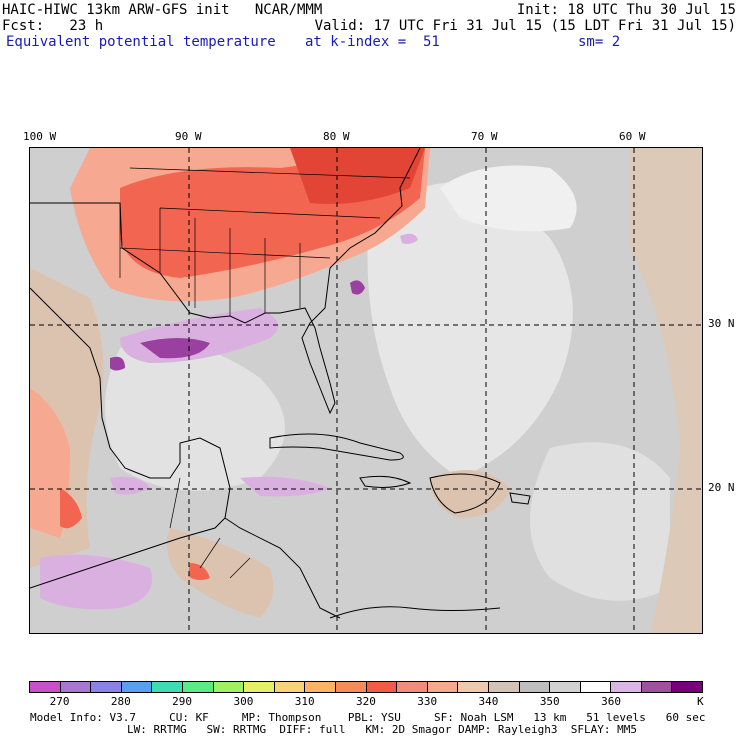 The image size is (740, 740). Describe the element at coordinates (71, 508) in the screenshot. I see `mexico-warm-spot` at that location.